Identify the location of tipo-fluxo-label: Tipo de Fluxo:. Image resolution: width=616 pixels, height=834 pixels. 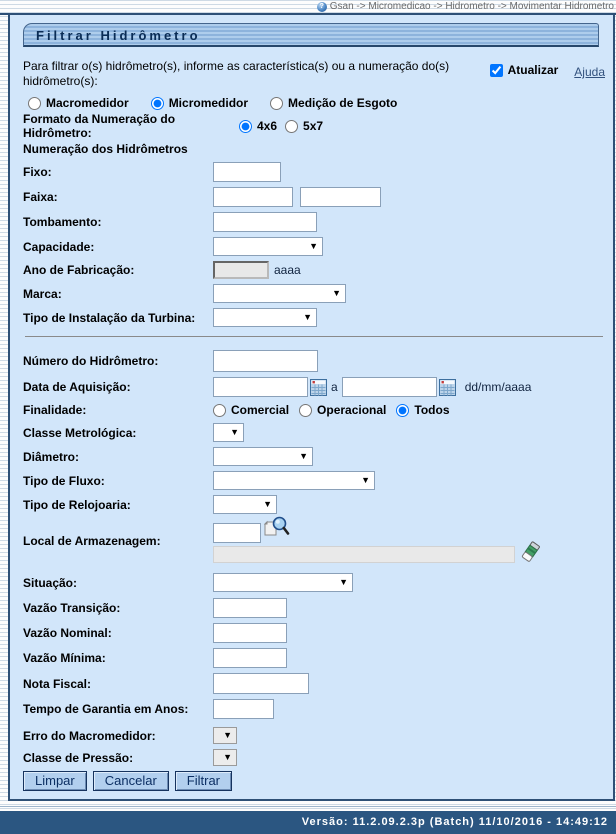
(64, 480).